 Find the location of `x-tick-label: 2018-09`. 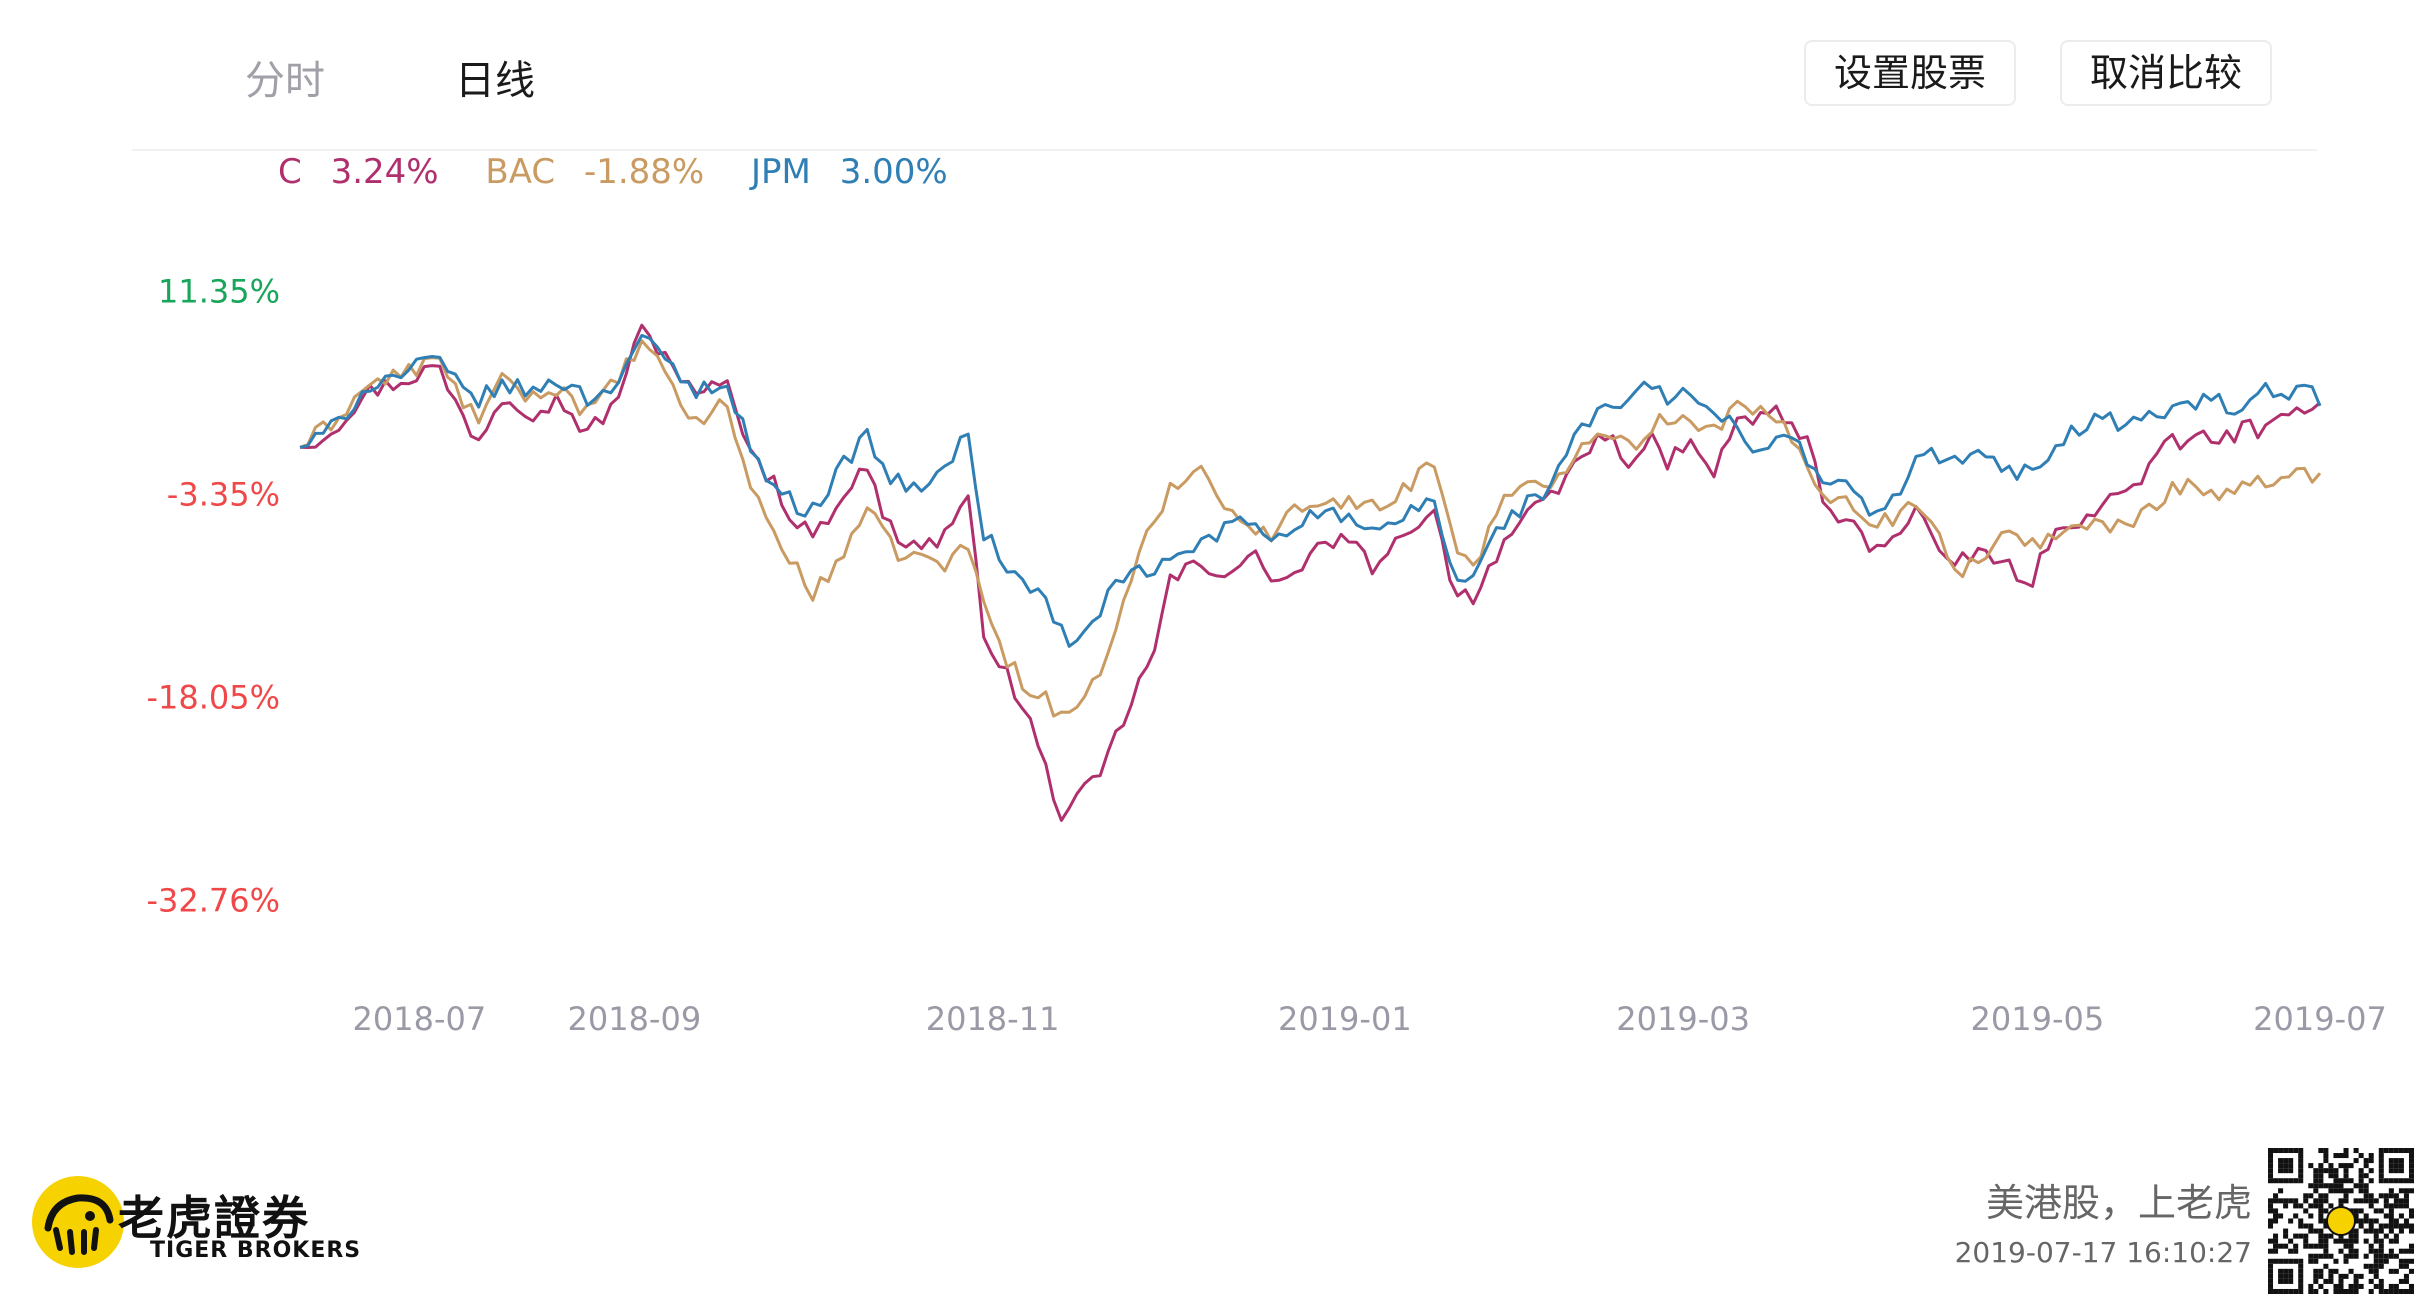

x-tick-label: 2018-09 is located at coordinates (634, 1019).